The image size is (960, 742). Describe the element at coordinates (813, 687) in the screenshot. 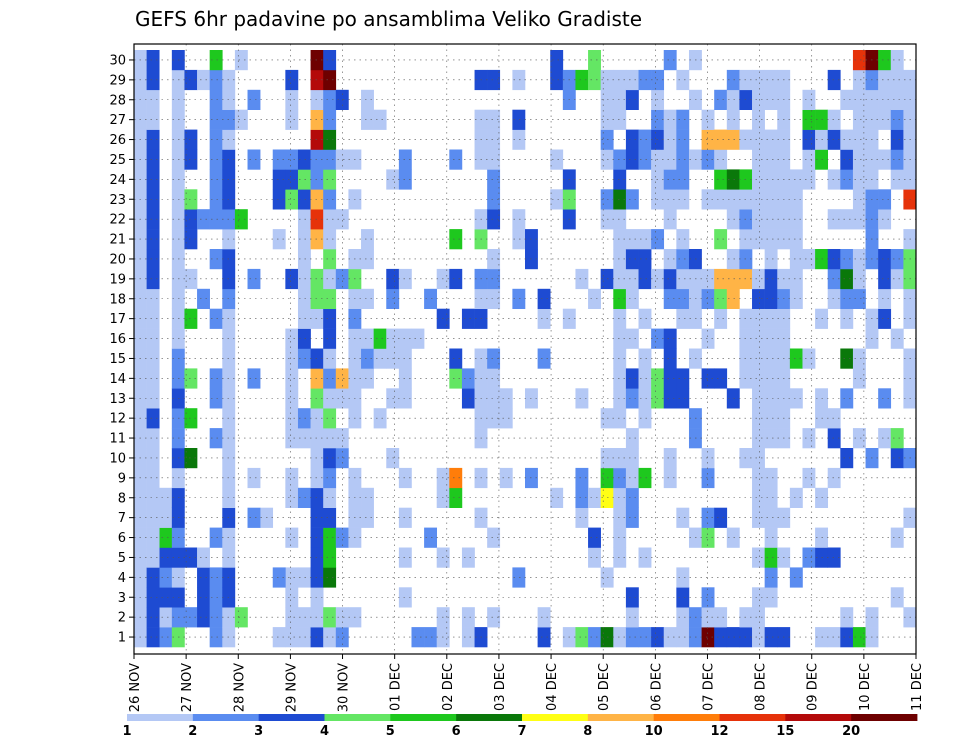

I see `x-tick-label: 09 DEC` at that location.